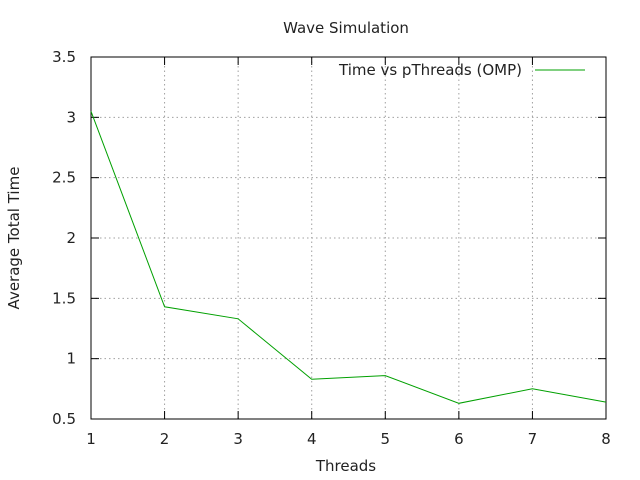  What do you see at coordinates (533, 439) in the screenshot?
I see `x-tick-label: 7` at bounding box center [533, 439].